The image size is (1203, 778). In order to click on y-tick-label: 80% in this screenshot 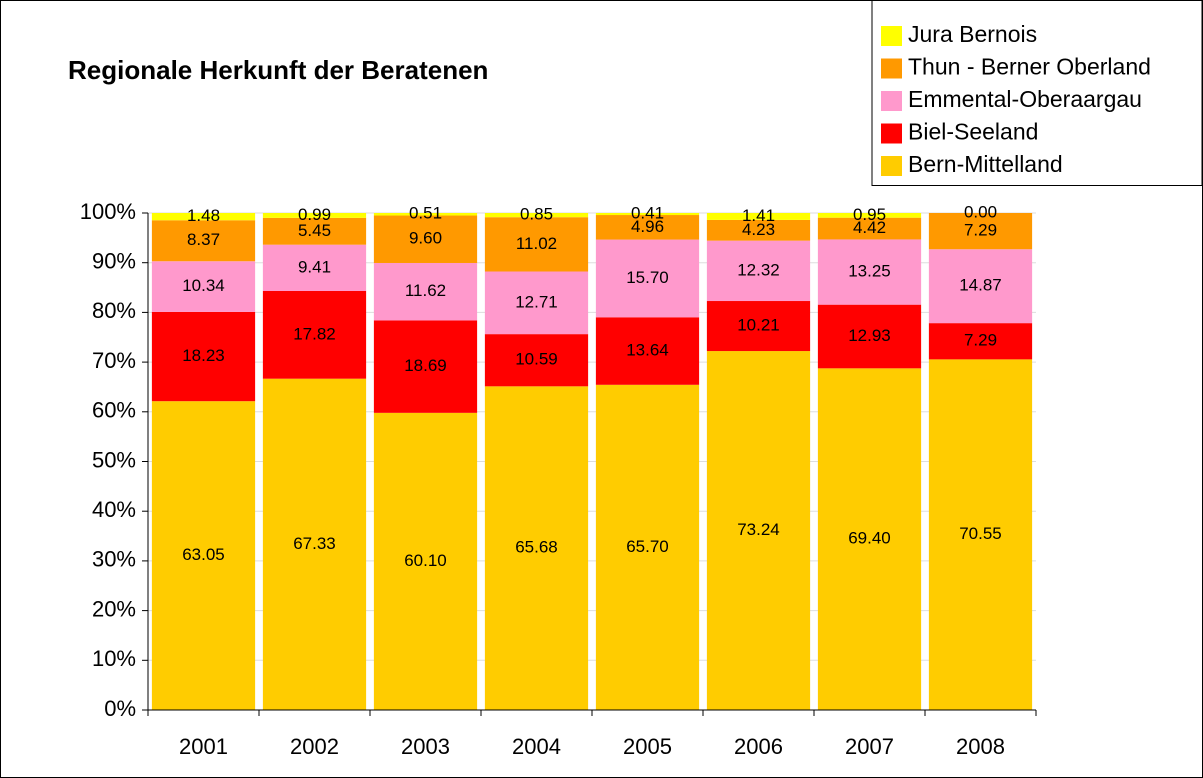, I will do `click(114, 310)`.